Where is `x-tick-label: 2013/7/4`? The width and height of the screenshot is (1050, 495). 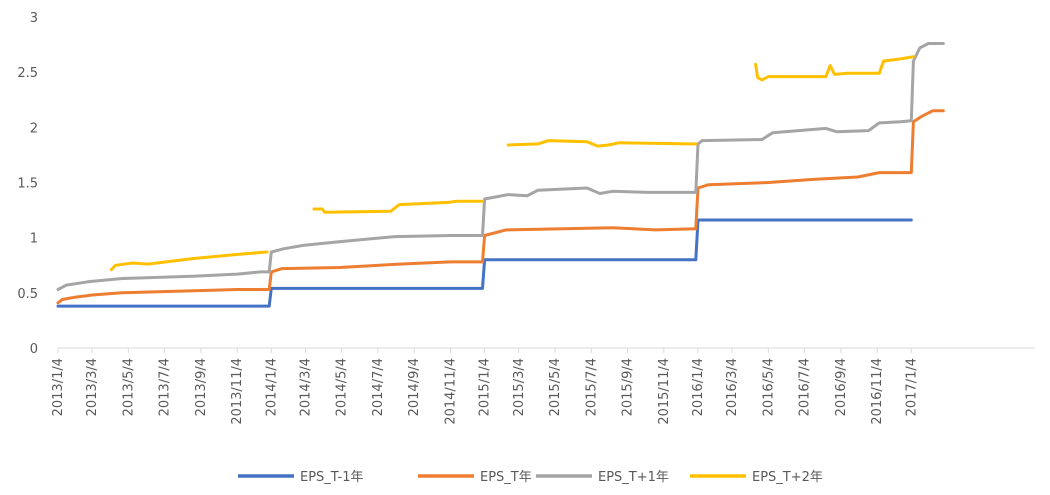 x-tick-label: 2013/7/4 is located at coordinates (165, 387).